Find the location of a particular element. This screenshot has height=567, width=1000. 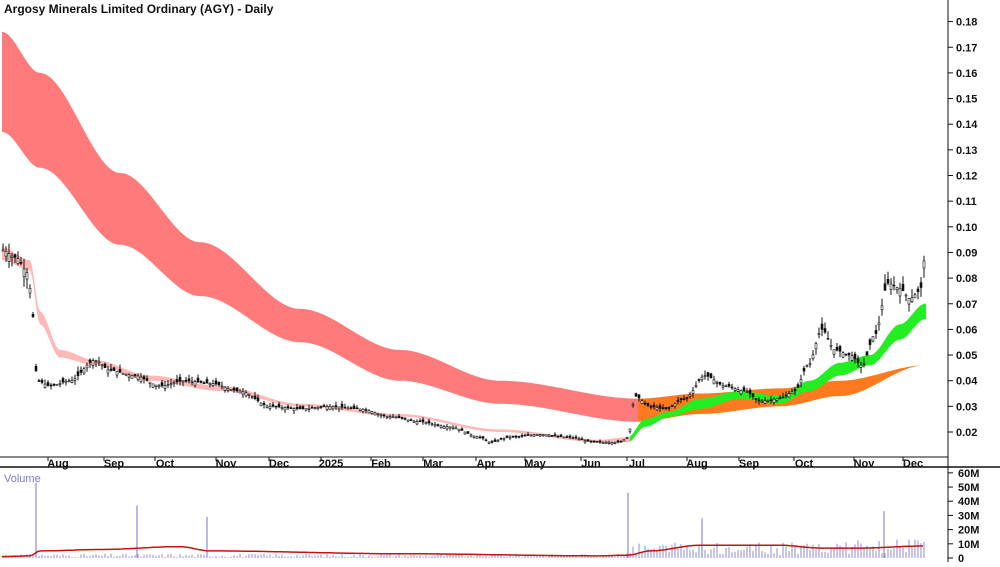

price-tick-label: 0.10 is located at coordinates (966, 228).